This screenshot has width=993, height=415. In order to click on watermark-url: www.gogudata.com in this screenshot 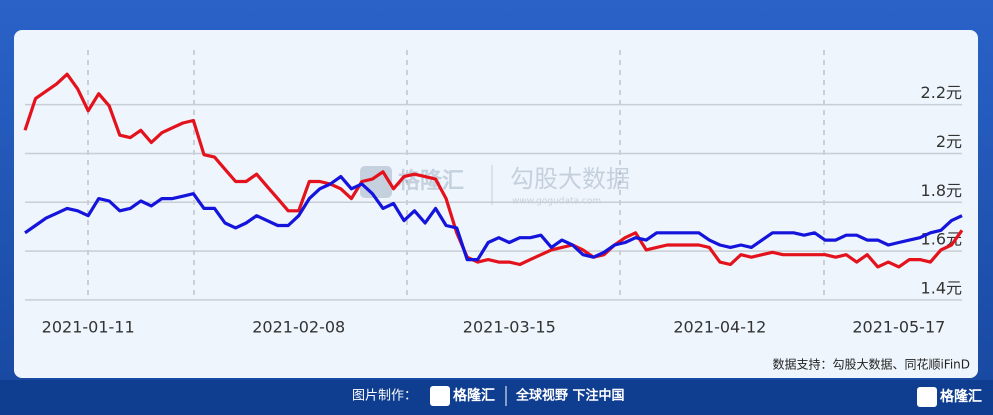, I will do `click(556, 202)`.